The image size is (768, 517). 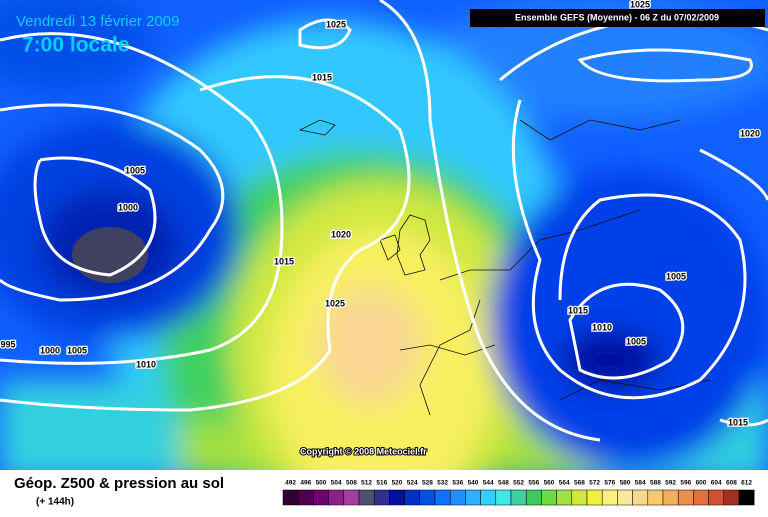 What do you see at coordinates (75, 45) in the screenshot?
I see `time: 7:00 locale` at bounding box center [75, 45].